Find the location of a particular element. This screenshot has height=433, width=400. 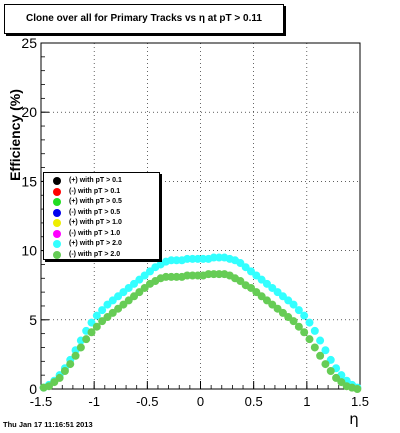

legend-label: (+) with pT > 0.1 is located at coordinates (95, 180).